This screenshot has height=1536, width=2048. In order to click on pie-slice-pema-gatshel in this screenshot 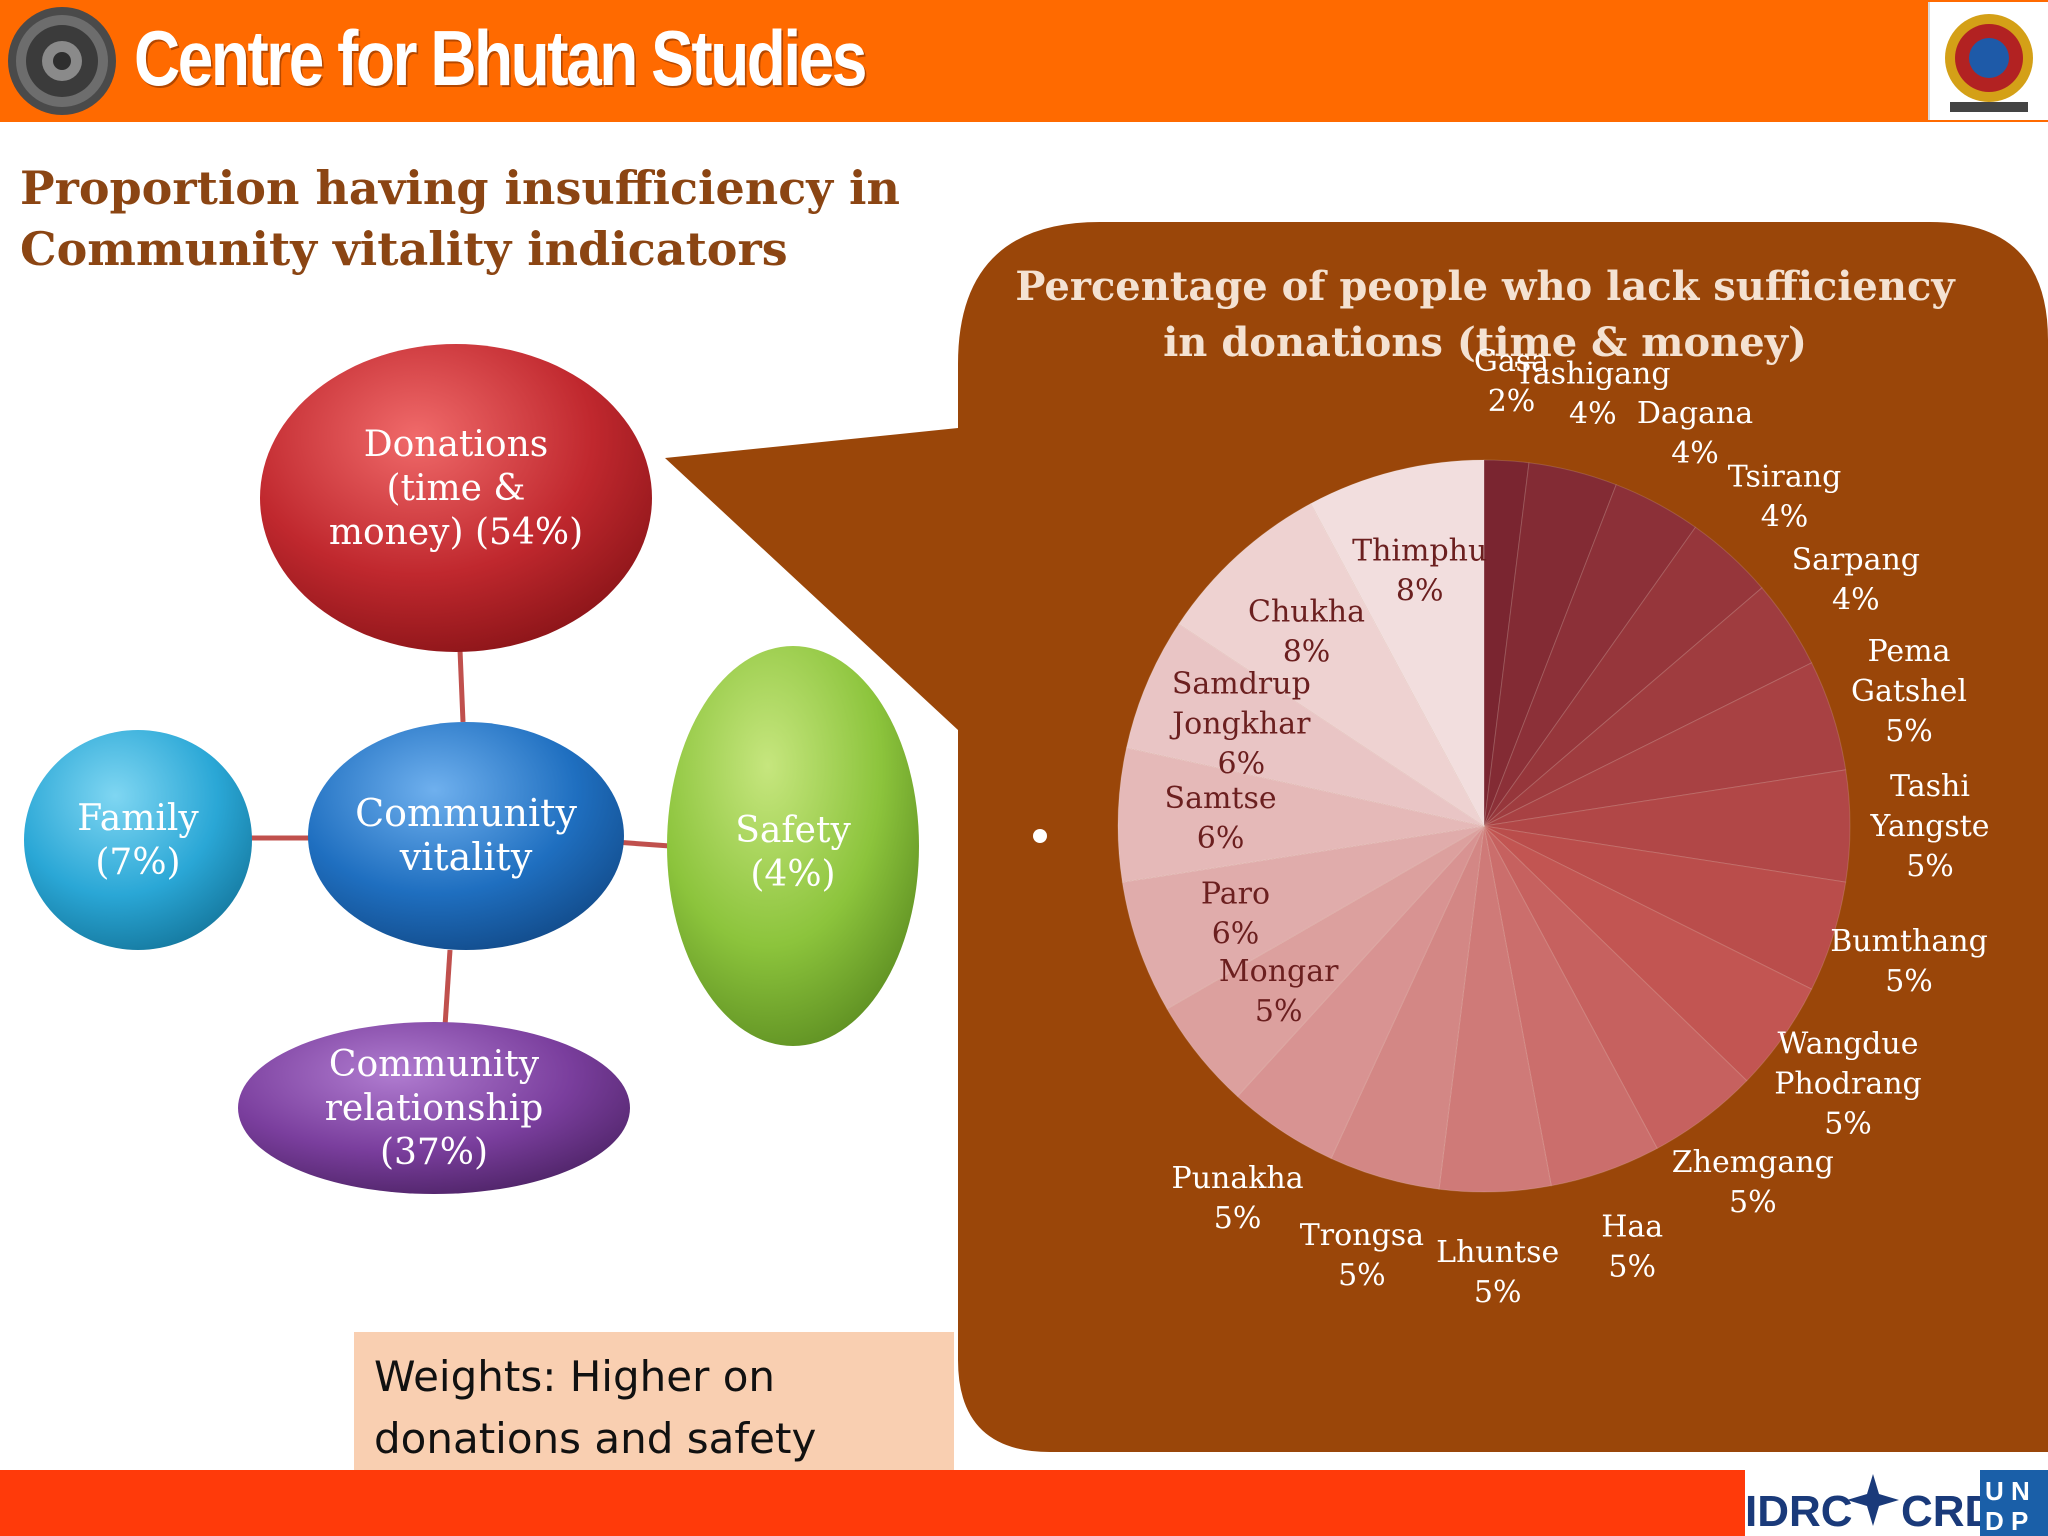, I will do `click(1665, 744)`.